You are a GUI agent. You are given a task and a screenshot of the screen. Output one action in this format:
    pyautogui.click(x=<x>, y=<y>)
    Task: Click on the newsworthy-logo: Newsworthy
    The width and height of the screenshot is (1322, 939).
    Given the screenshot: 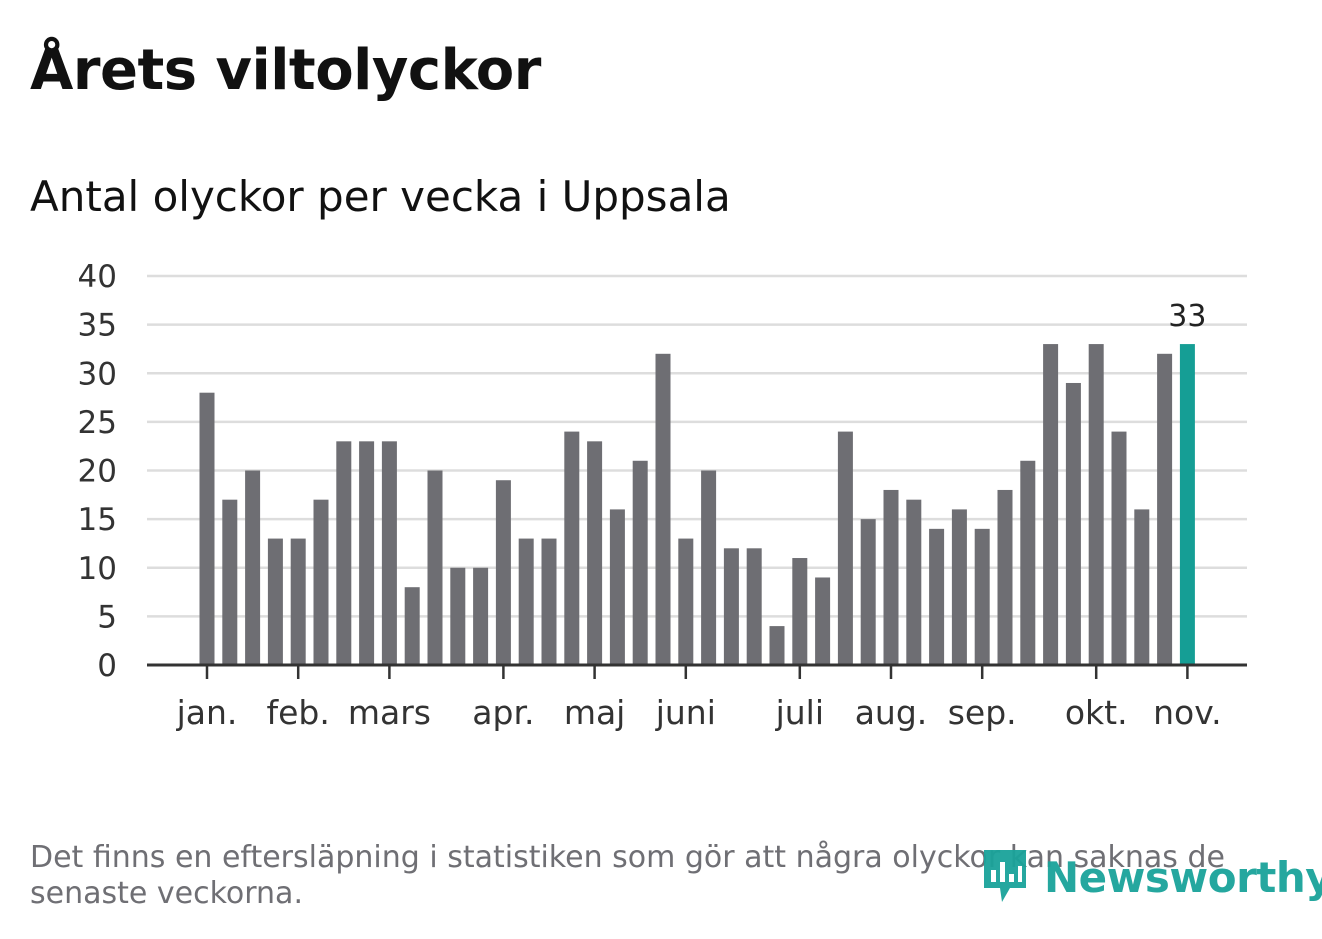 What is the action you would take?
    pyautogui.click(x=1151, y=877)
    